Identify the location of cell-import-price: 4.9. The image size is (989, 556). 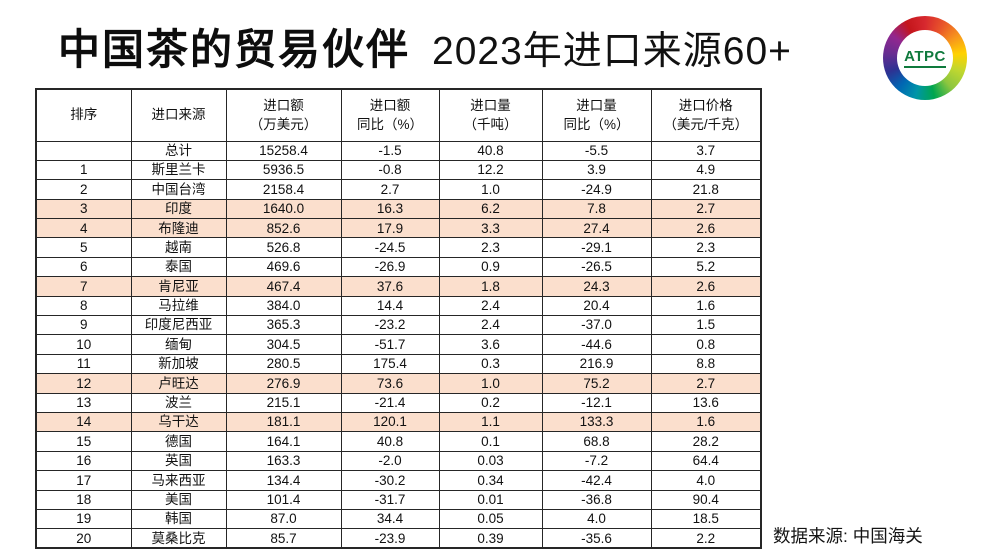
(706, 170).